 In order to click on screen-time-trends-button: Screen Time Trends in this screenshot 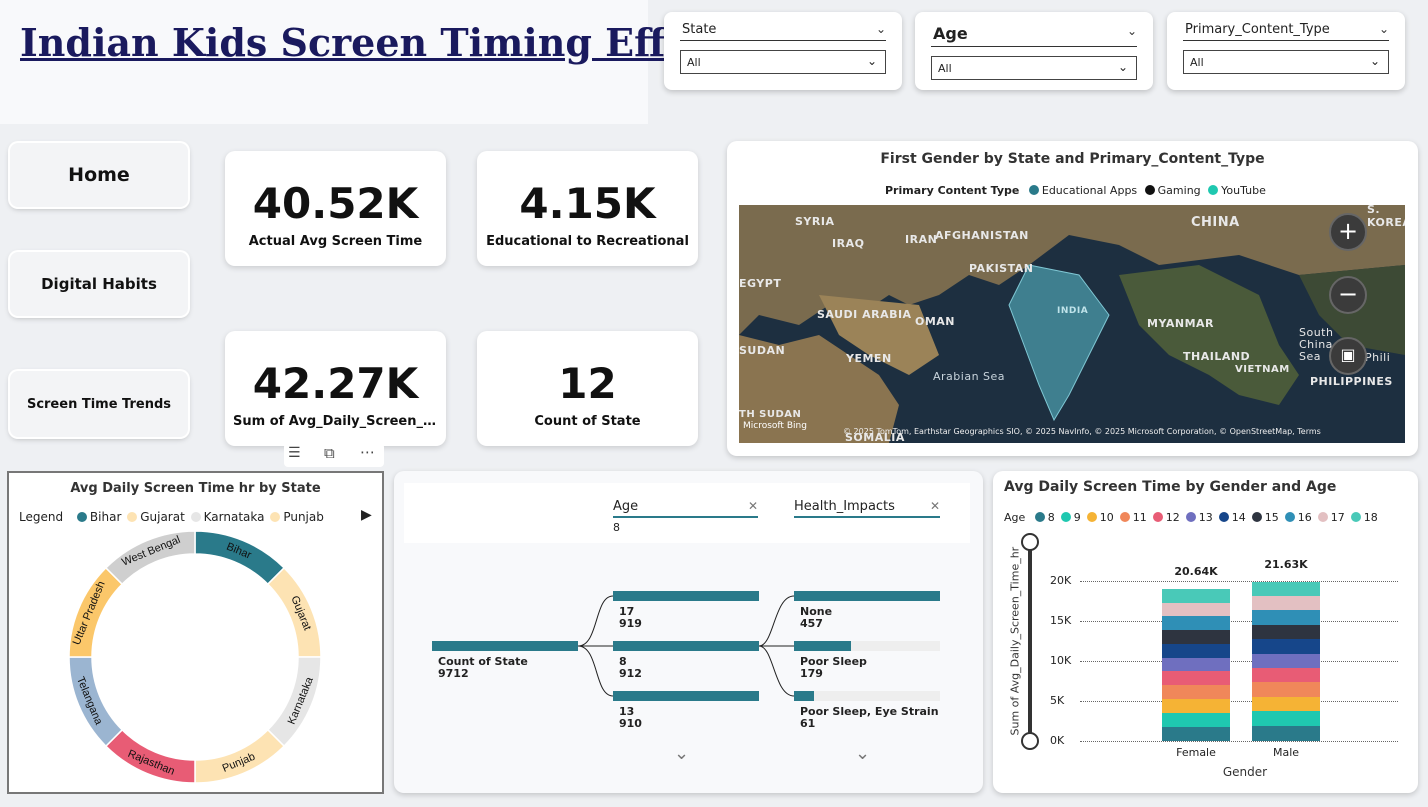, I will do `click(99, 404)`.